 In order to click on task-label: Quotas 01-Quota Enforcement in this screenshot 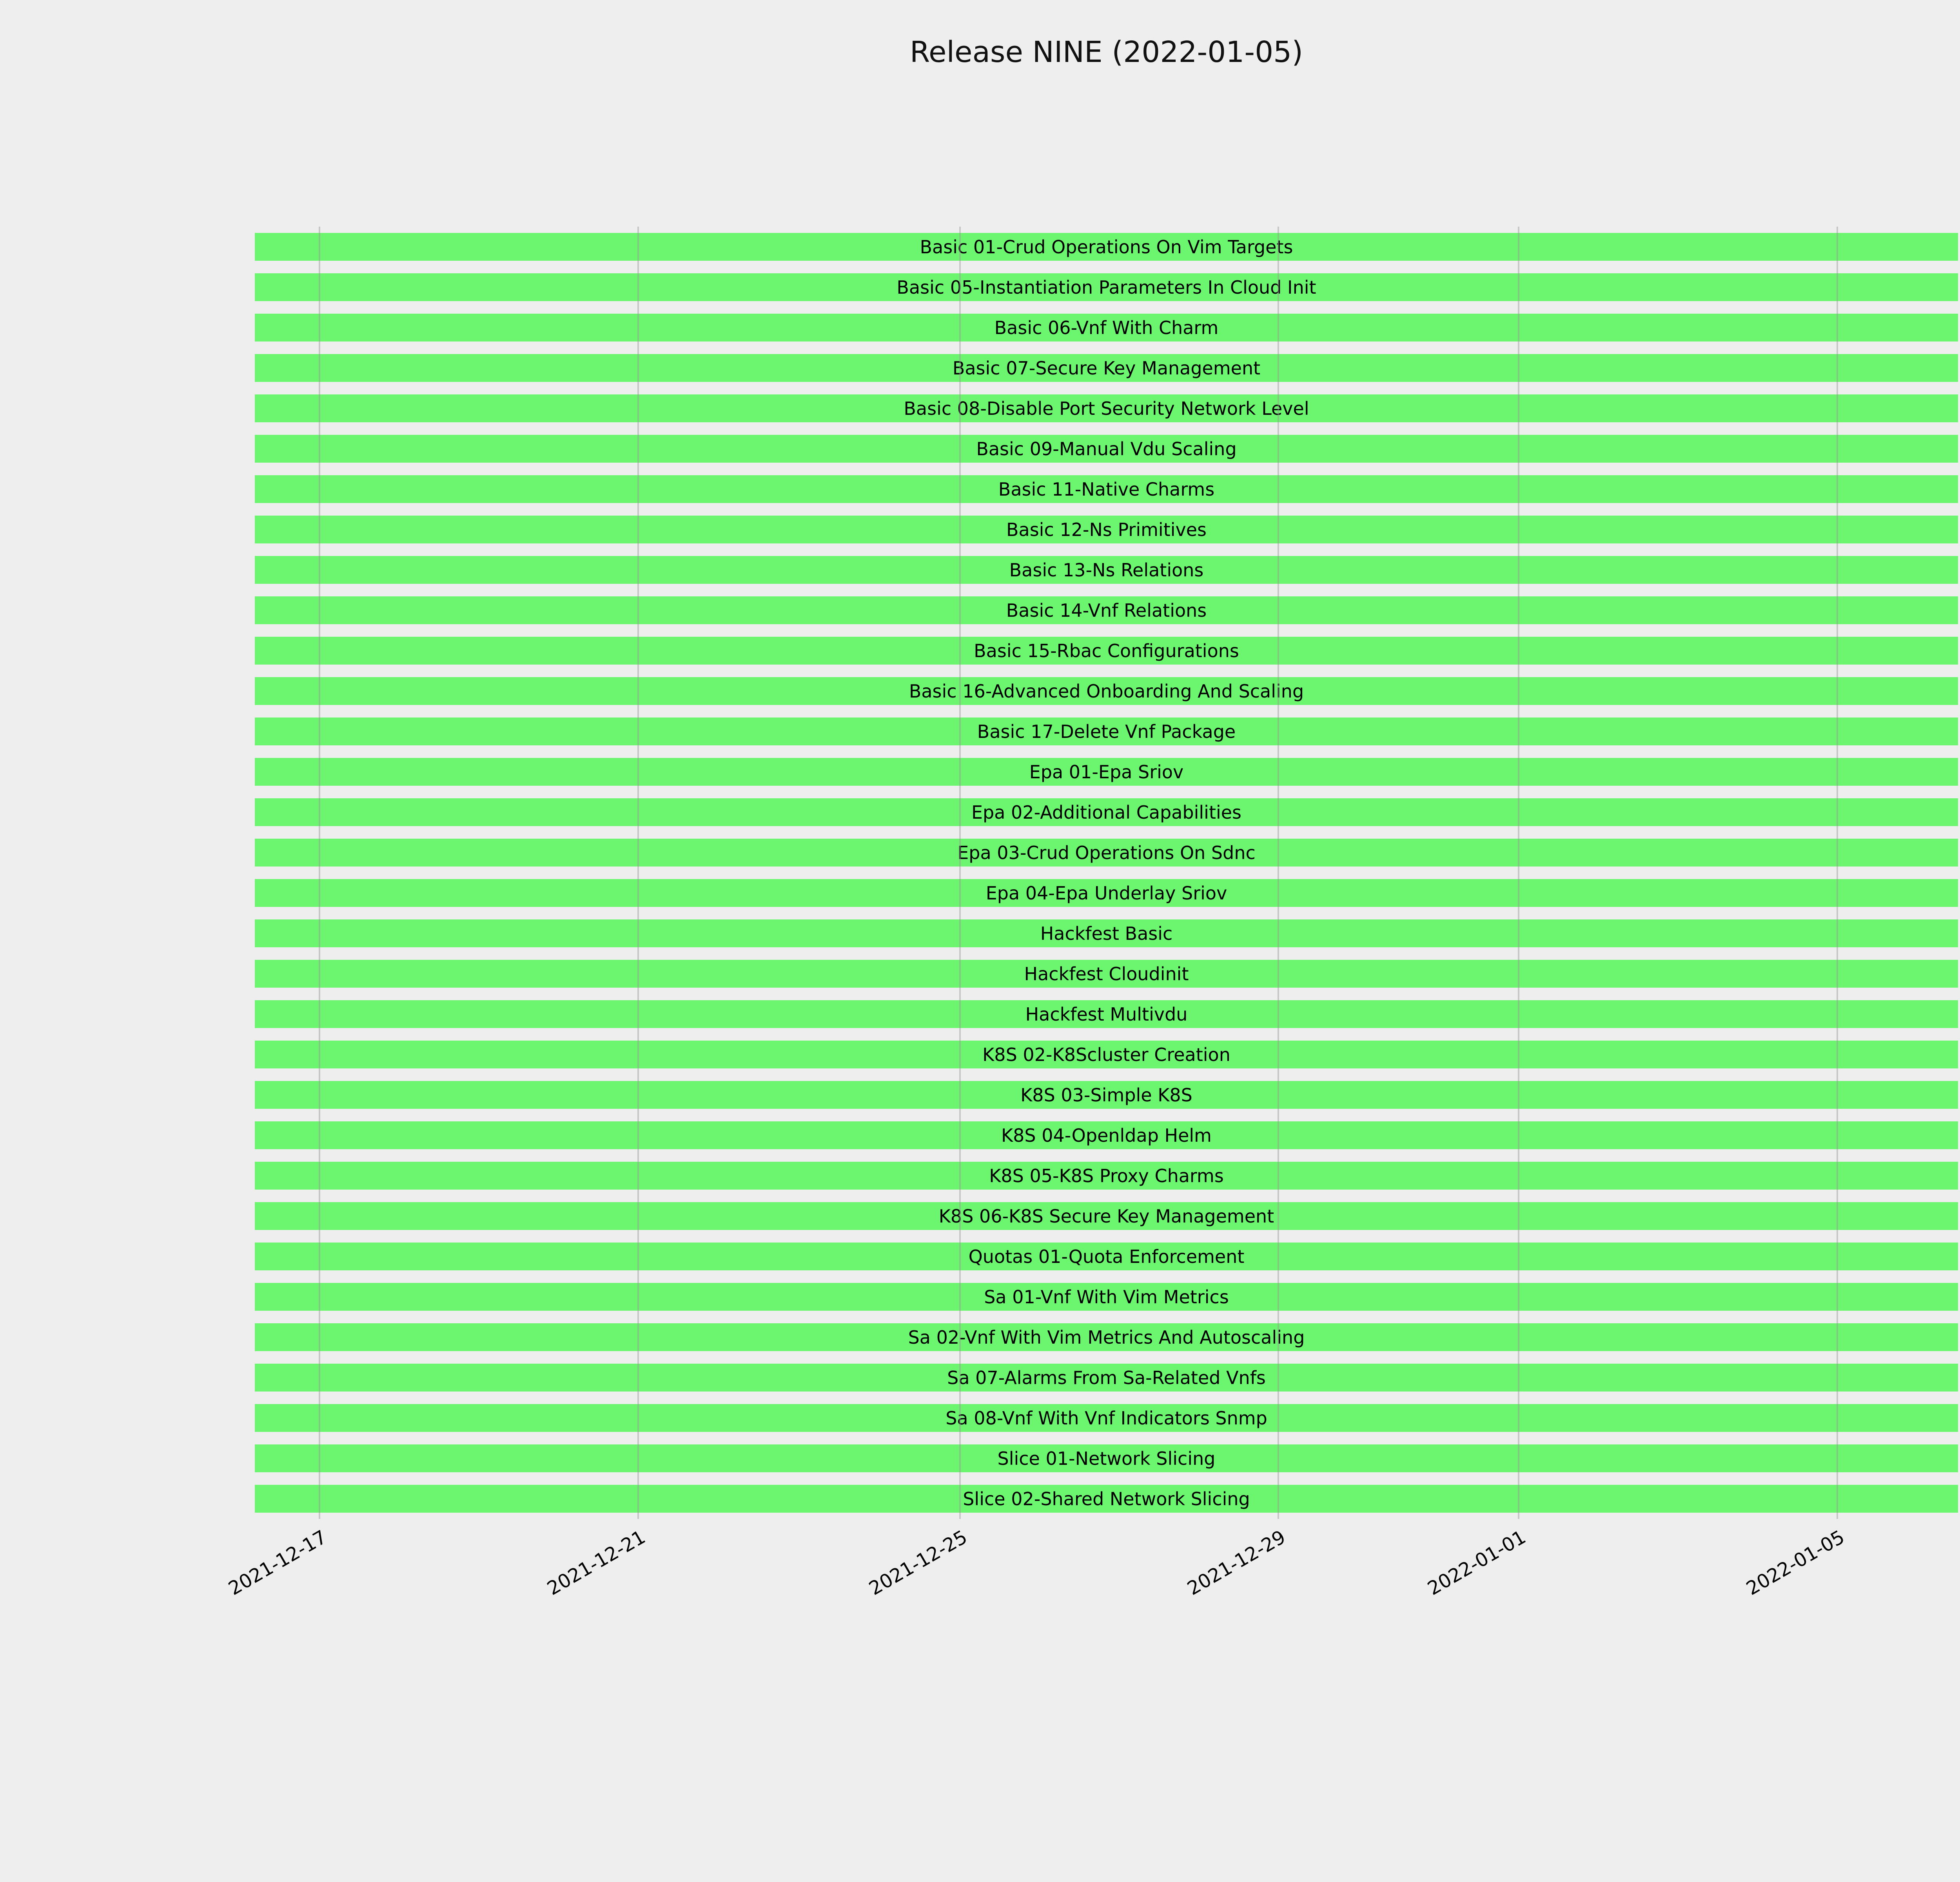, I will do `click(1106, 1256)`.